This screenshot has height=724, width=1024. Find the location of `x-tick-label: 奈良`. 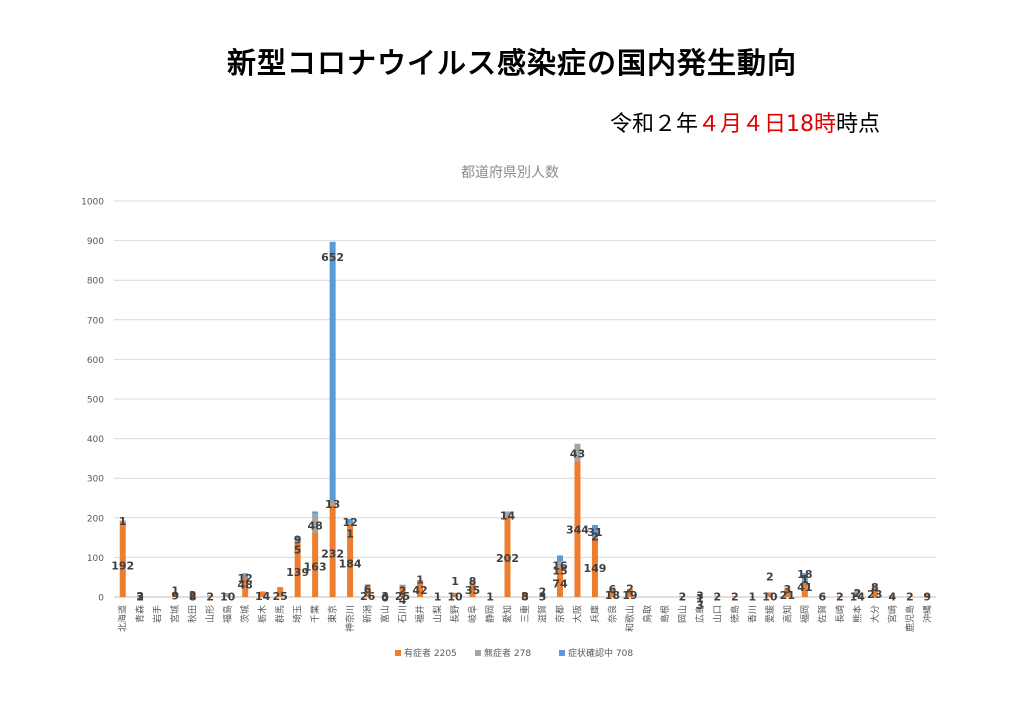

x-tick-label: 奈良 is located at coordinates (612, 614).